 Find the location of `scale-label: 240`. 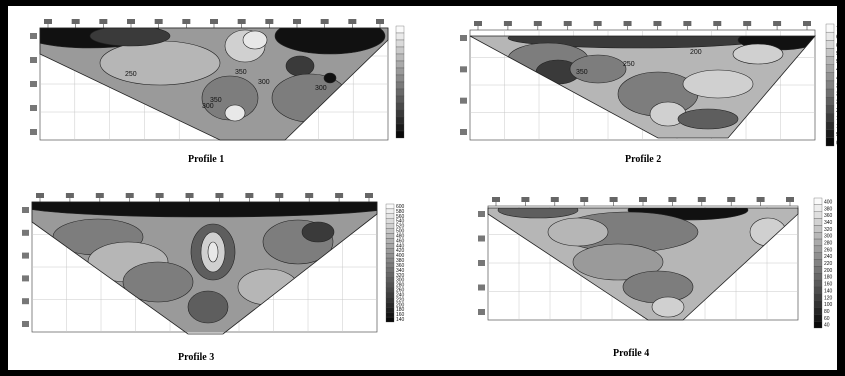

scale-label: 240 is located at coordinates (828, 257).